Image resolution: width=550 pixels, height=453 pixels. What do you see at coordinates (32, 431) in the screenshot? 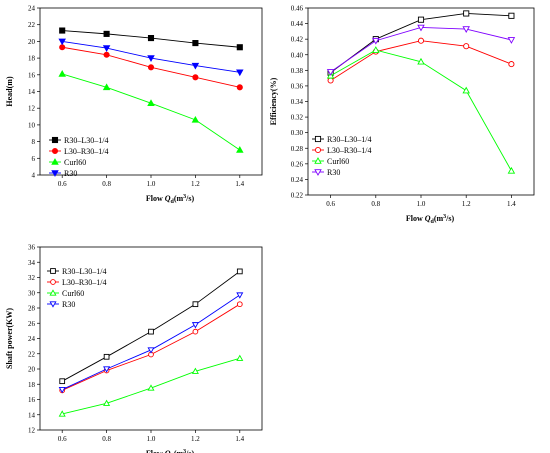
I see `y-tick-label: 12` at bounding box center [32, 431].